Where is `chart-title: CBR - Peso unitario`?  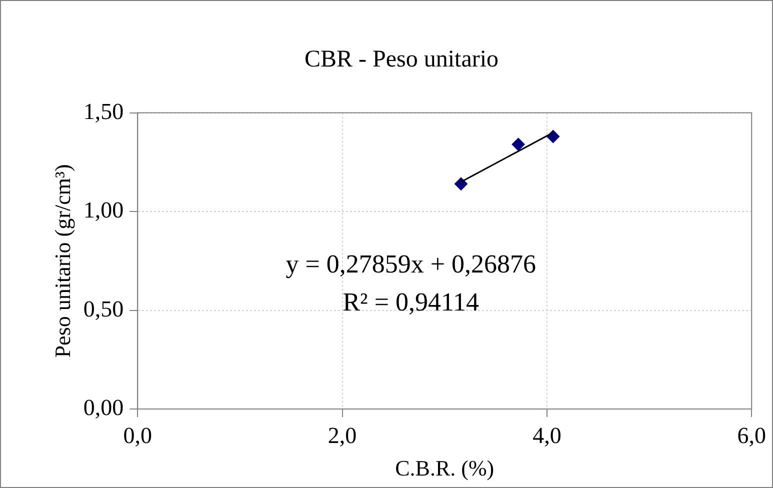 chart-title: CBR - Peso unitario is located at coordinates (401, 59).